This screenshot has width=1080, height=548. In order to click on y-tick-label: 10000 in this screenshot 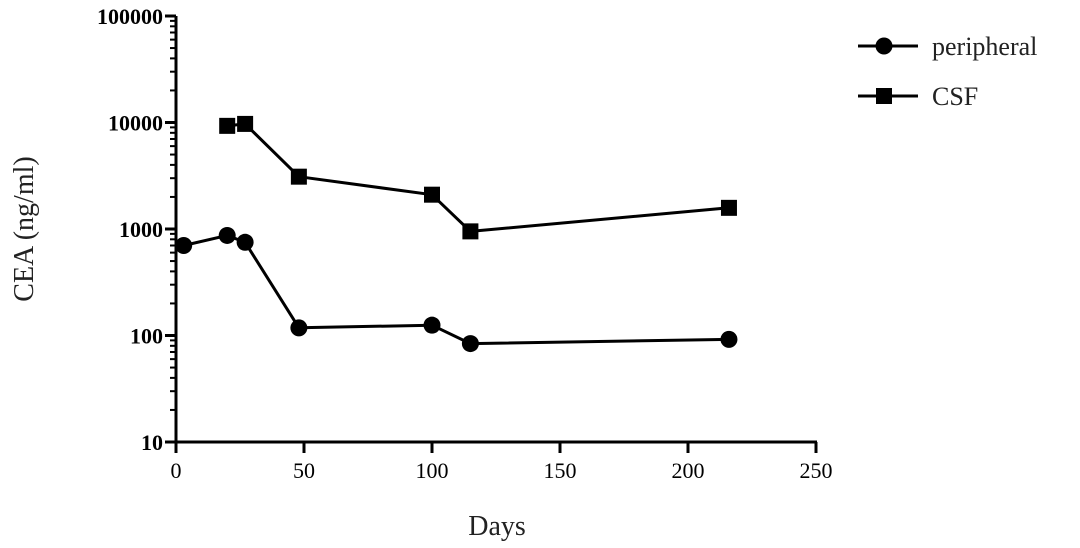, I will do `click(135, 123)`.